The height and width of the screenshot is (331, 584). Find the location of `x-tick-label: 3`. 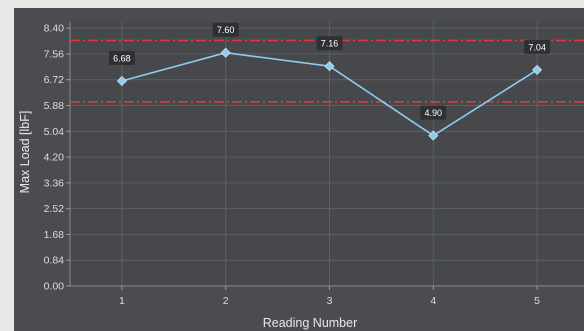

x-tick-label: 3 is located at coordinates (330, 301).